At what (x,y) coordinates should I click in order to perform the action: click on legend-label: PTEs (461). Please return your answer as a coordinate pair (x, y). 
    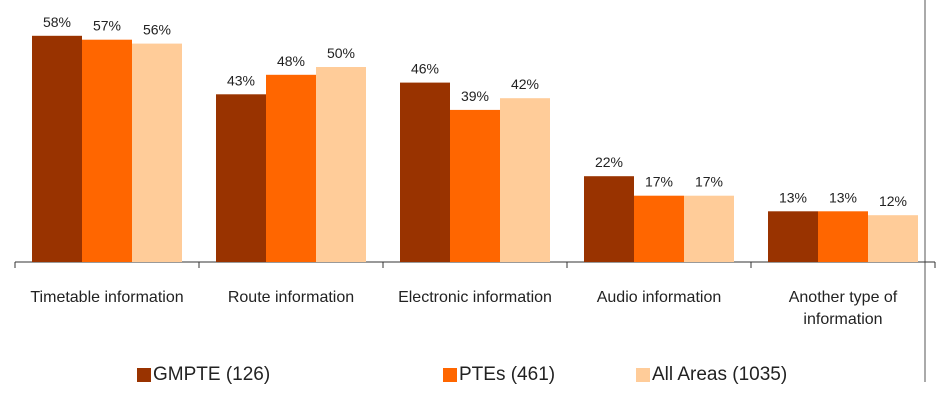
    Looking at the image, I should click on (507, 374).